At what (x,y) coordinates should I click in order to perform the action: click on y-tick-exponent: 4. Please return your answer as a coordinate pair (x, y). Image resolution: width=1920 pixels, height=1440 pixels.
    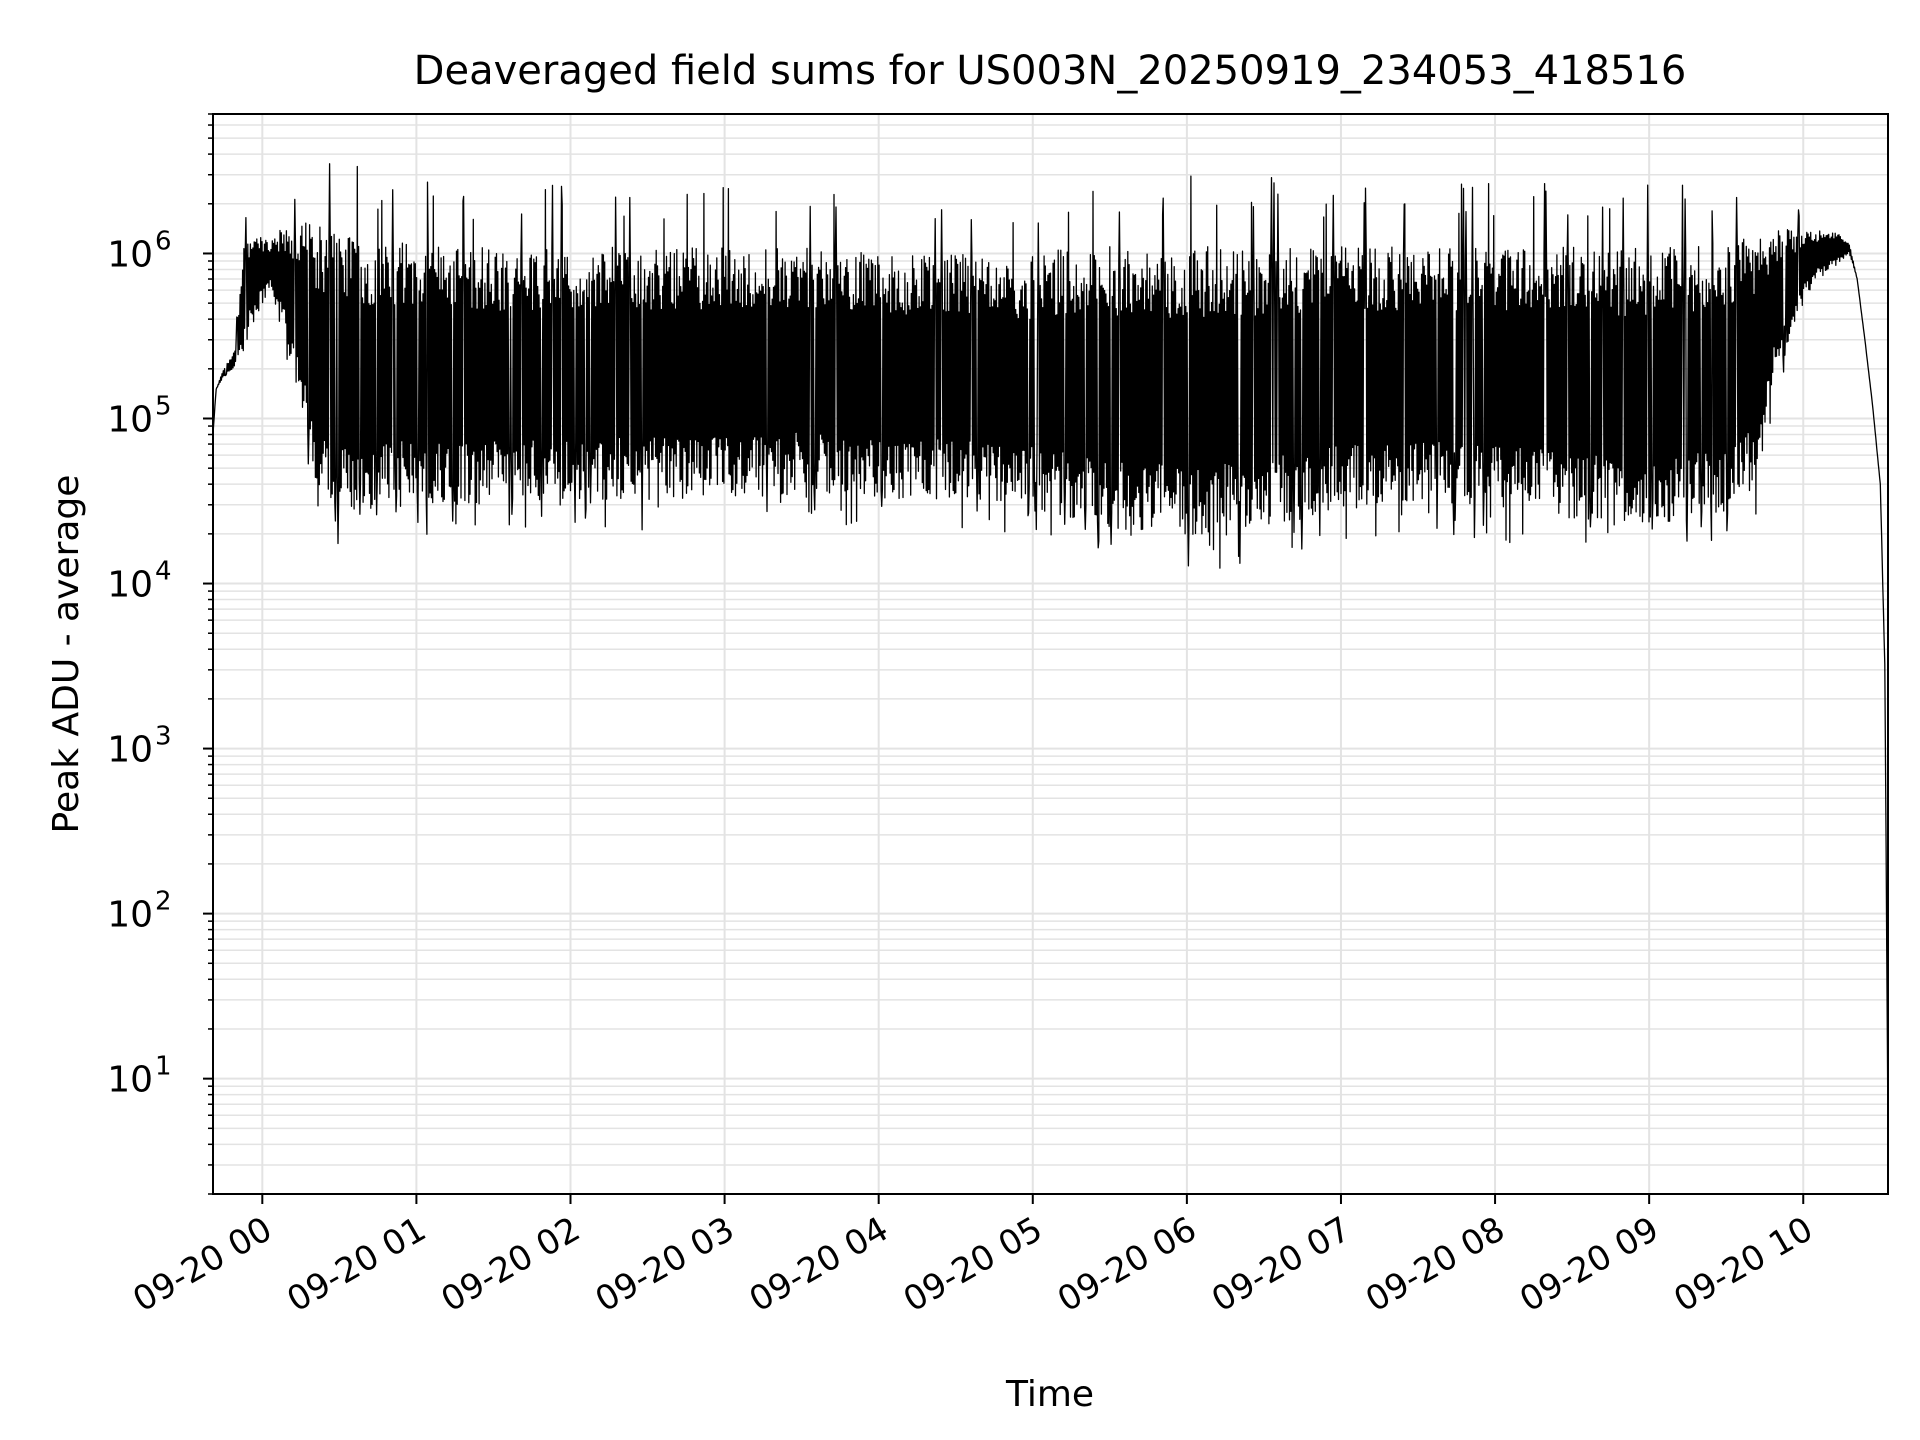
    Looking at the image, I should click on (163, 572).